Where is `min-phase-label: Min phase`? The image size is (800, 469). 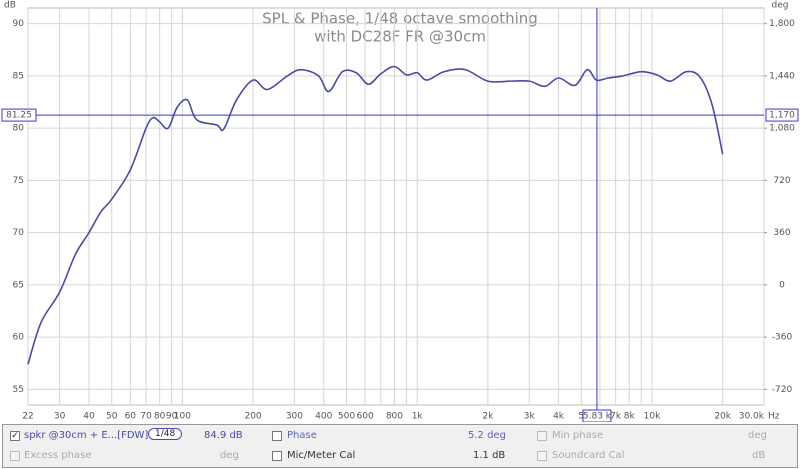
min-phase-label: Min phase is located at coordinates (578, 435).